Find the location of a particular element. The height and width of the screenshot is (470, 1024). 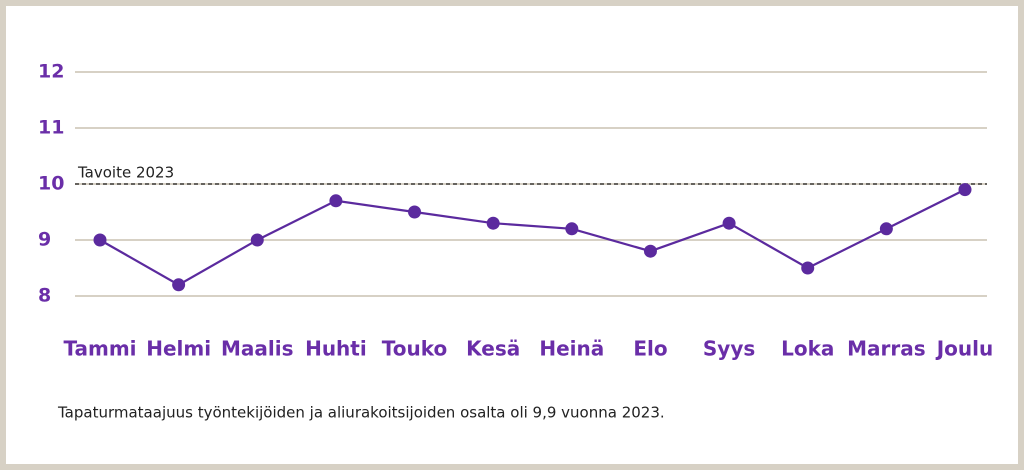

x-tick-label: Huhti is located at coordinates (336, 349).